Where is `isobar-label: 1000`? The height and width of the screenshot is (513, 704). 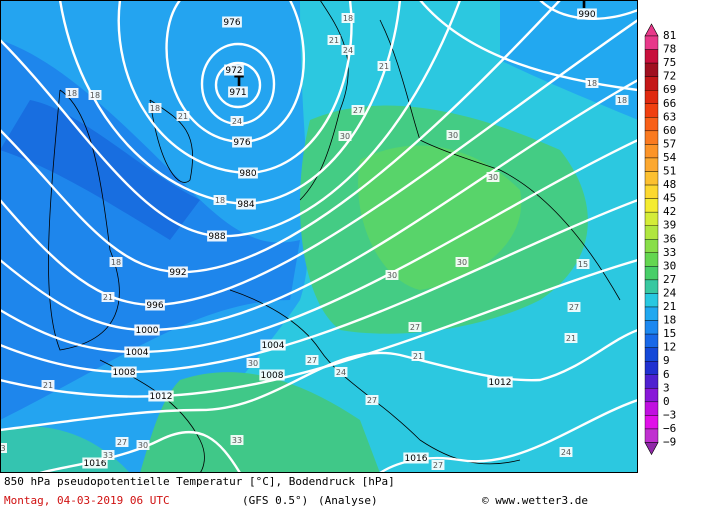 isobar-label: 1000 is located at coordinates (147, 331).